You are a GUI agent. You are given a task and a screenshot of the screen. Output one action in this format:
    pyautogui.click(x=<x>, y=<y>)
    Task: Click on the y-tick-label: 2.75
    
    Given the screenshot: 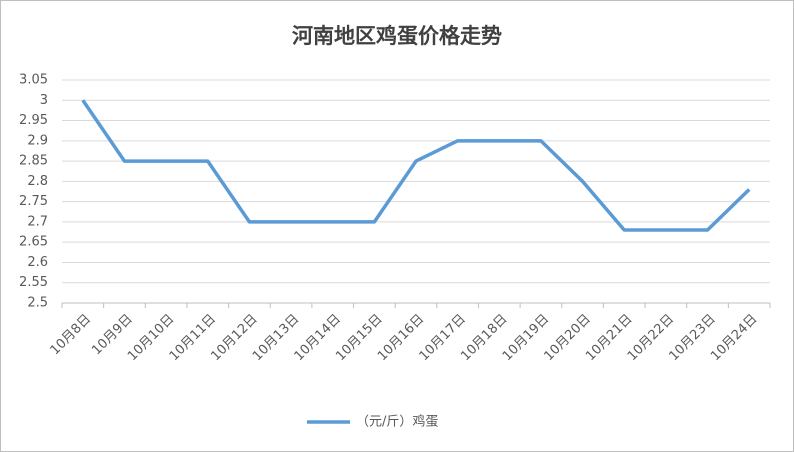 What is the action you would take?
    pyautogui.click(x=33, y=201)
    